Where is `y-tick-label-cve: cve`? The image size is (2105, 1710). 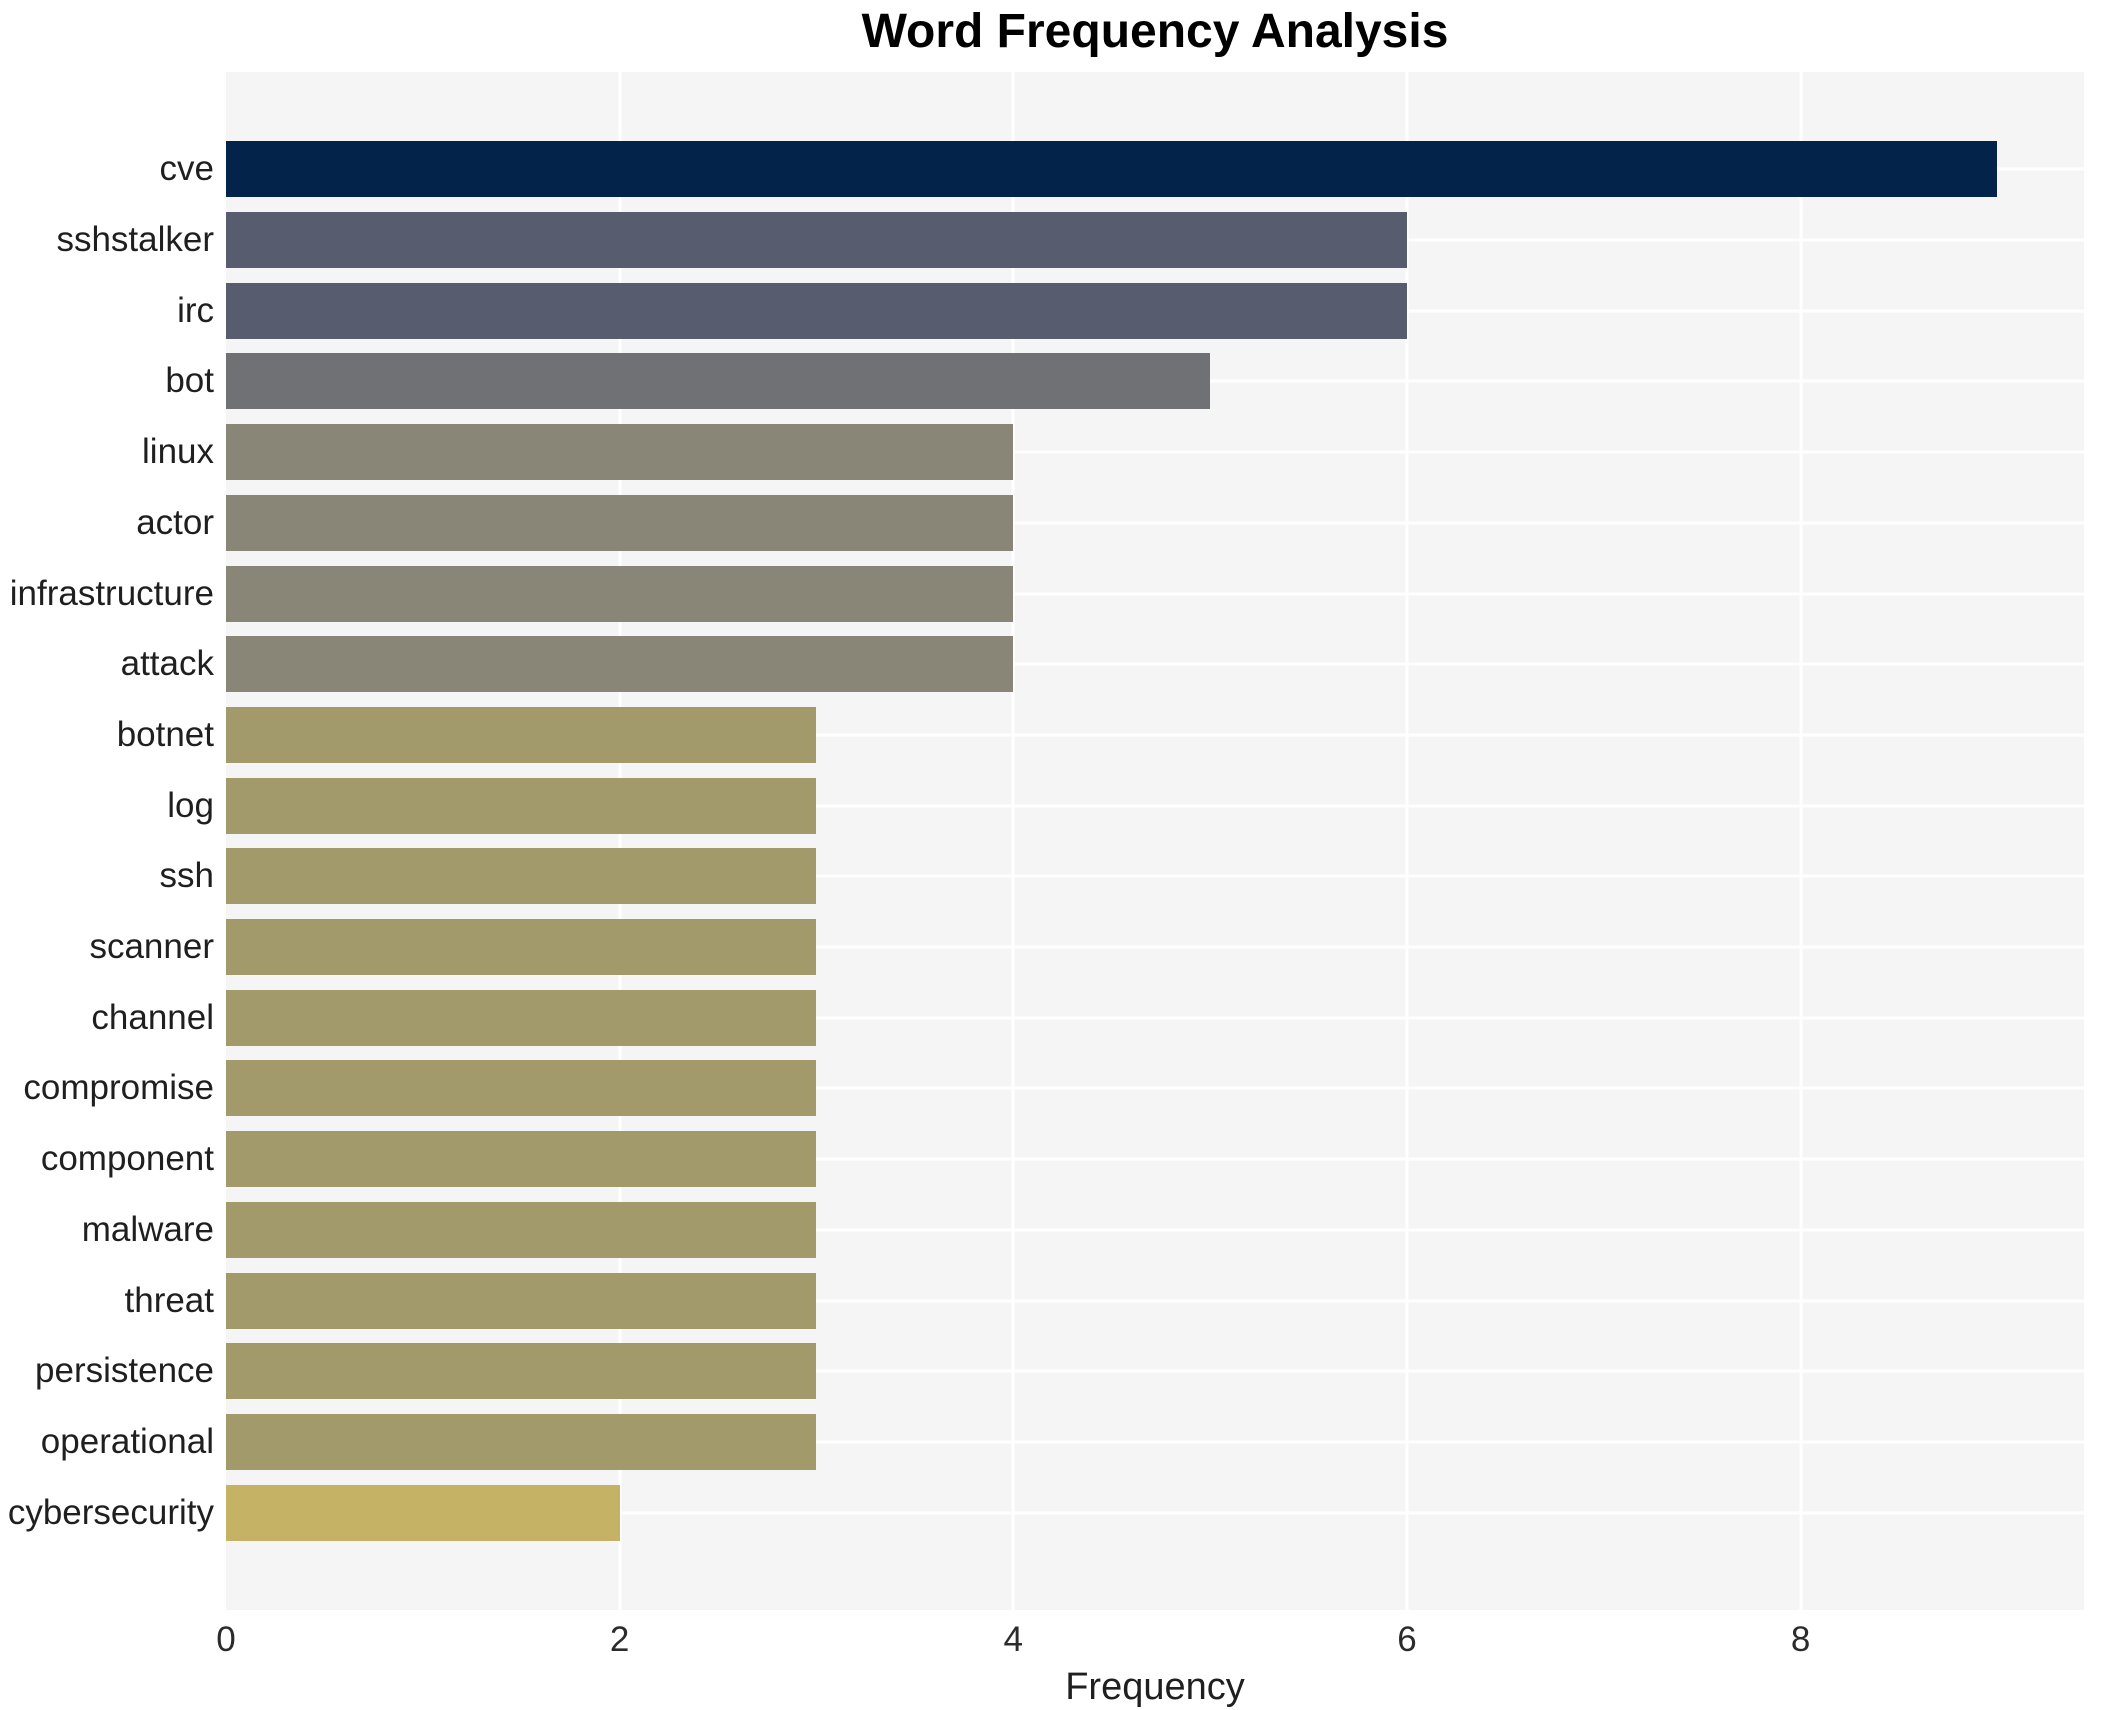
y-tick-label-cve: cve is located at coordinates (186, 169).